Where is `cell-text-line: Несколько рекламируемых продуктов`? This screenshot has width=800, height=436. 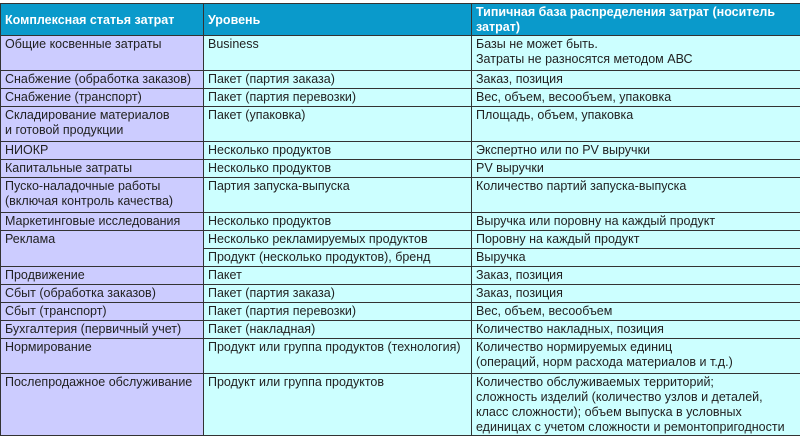 cell-text-line: Несколько рекламируемых продуктов is located at coordinates (337, 239).